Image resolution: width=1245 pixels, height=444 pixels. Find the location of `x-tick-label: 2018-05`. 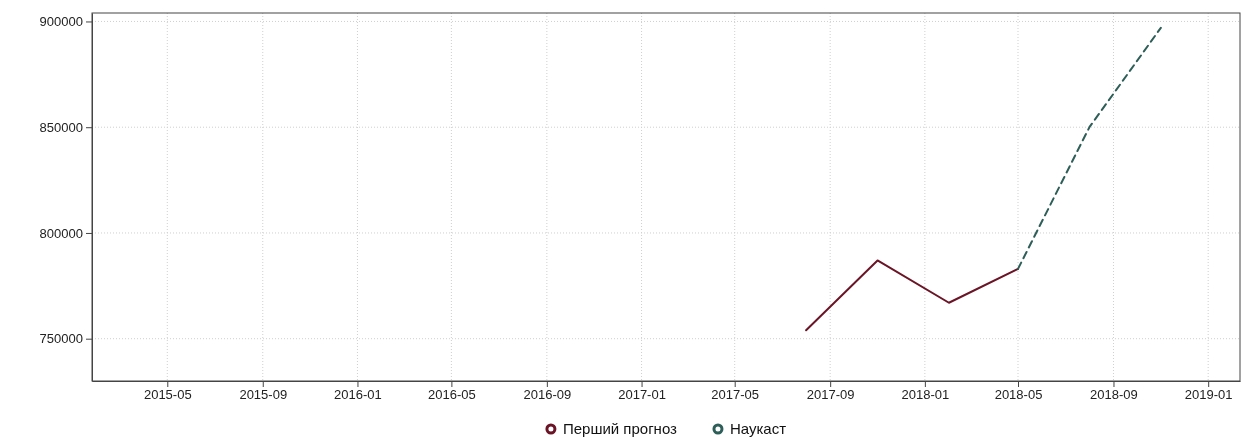

x-tick-label: 2018-05 is located at coordinates (1018, 395).